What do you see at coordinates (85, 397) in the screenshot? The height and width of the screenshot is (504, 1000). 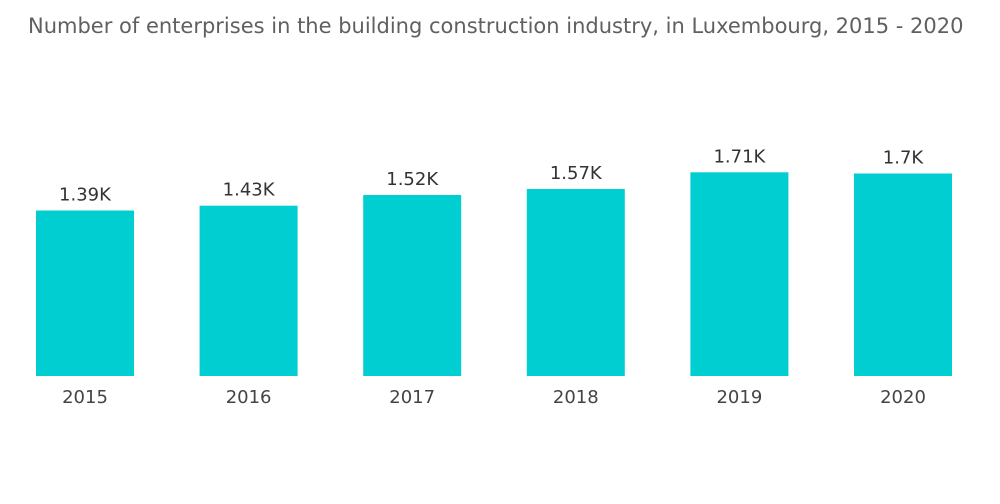 I see `x-tick-label-2015: 2015` at bounding box center [85, 397].